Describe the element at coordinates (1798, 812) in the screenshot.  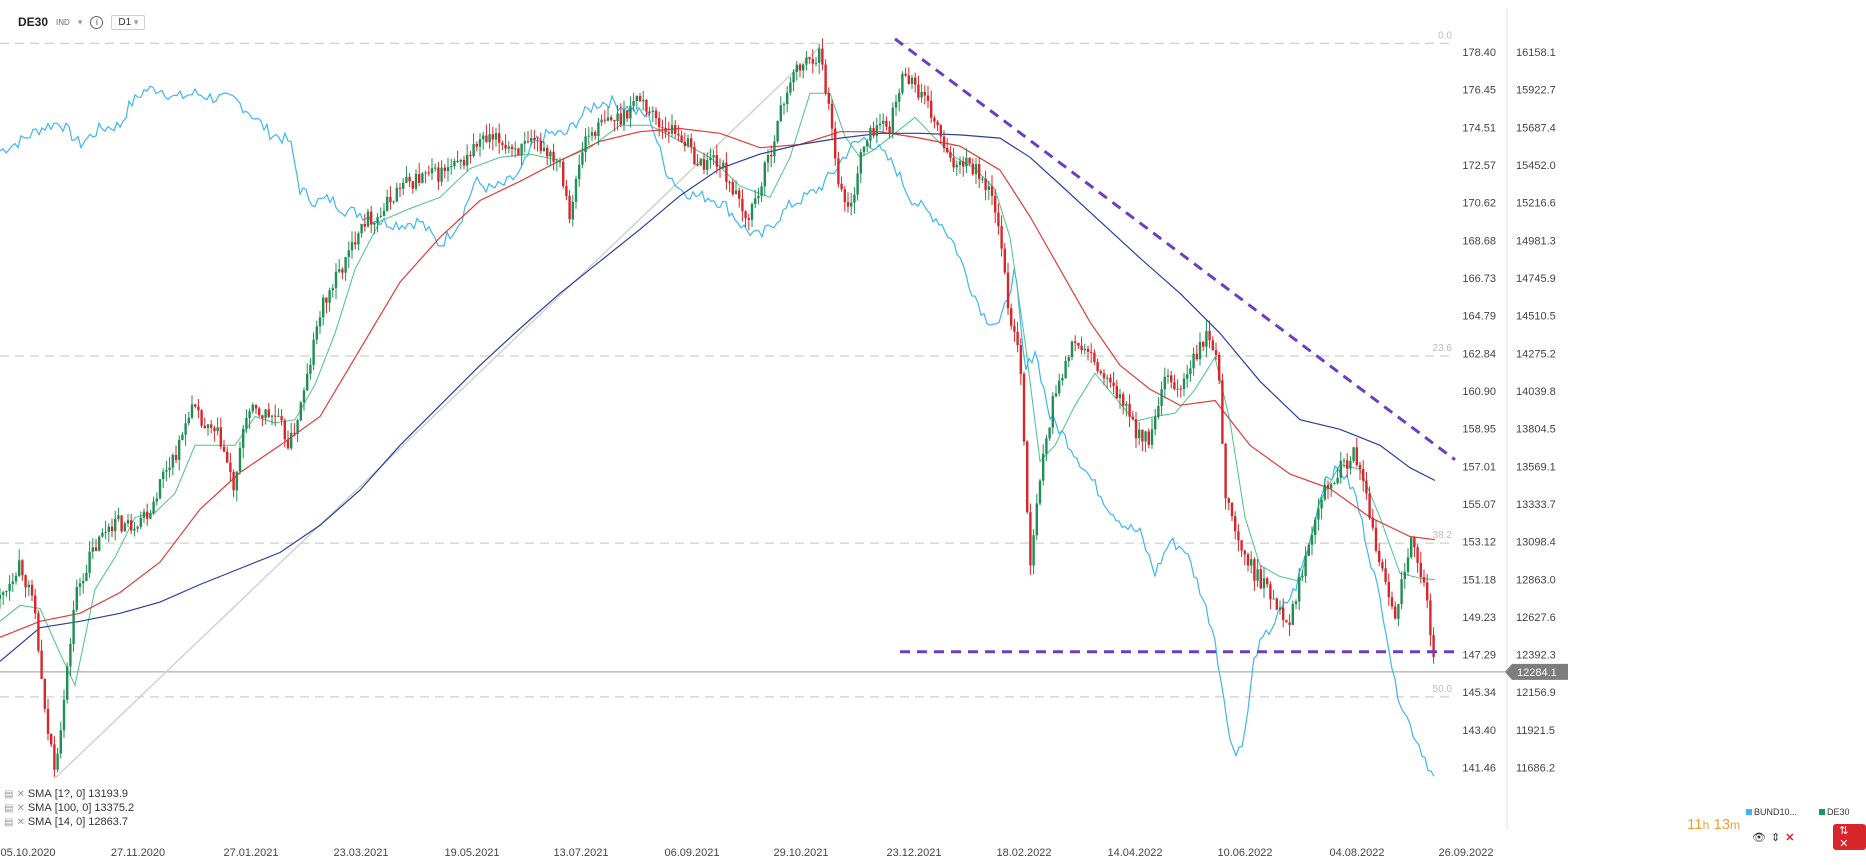
I see `series-legend: BUND10... DE30` at that location.